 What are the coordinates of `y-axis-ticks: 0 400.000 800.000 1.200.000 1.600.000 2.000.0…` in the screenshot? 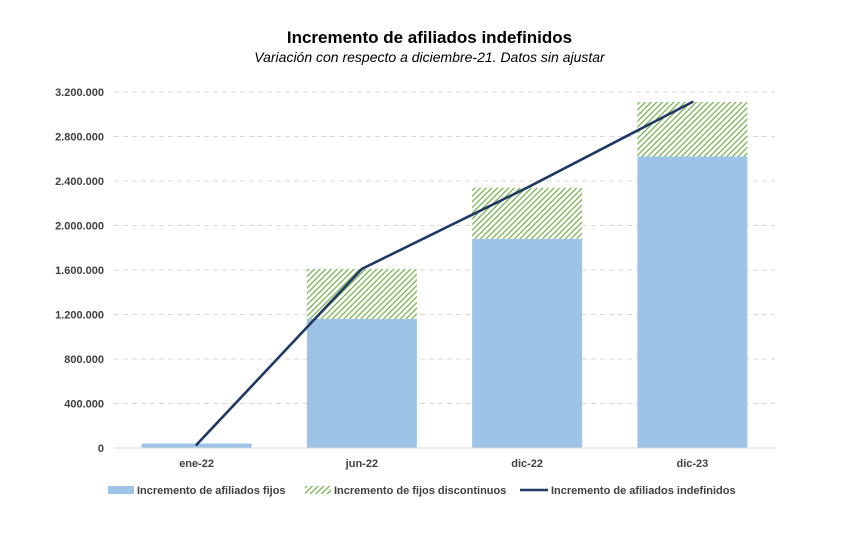 It's located at (79, 271).